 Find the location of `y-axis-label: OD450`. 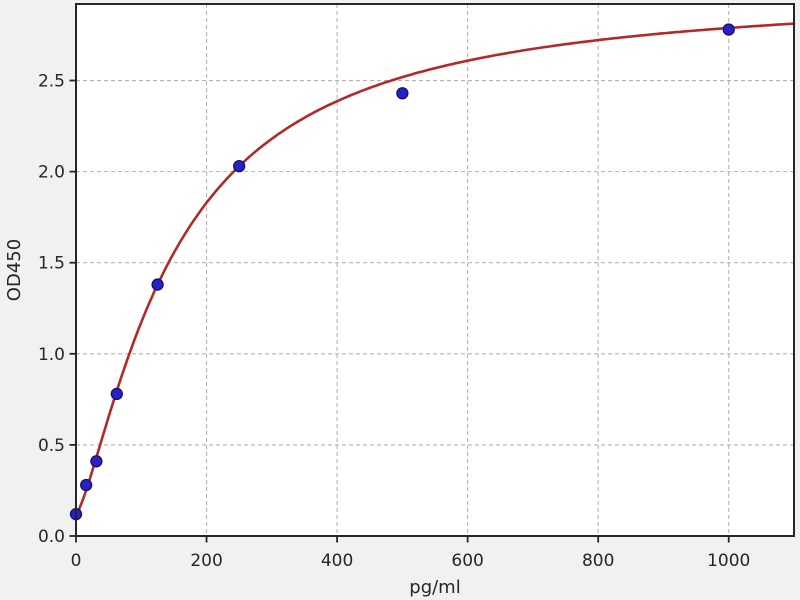

y-axis-label: OD450 is located at coordinates (14, 270).